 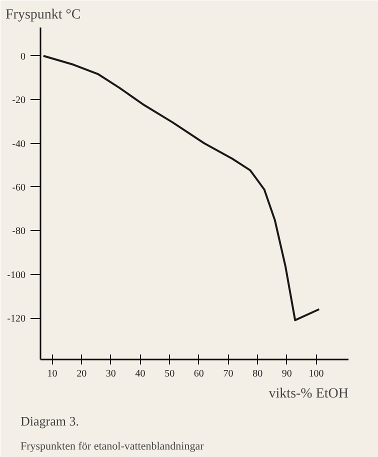 I want to click on x-tick-label: 100, so click(x=316, y=374).